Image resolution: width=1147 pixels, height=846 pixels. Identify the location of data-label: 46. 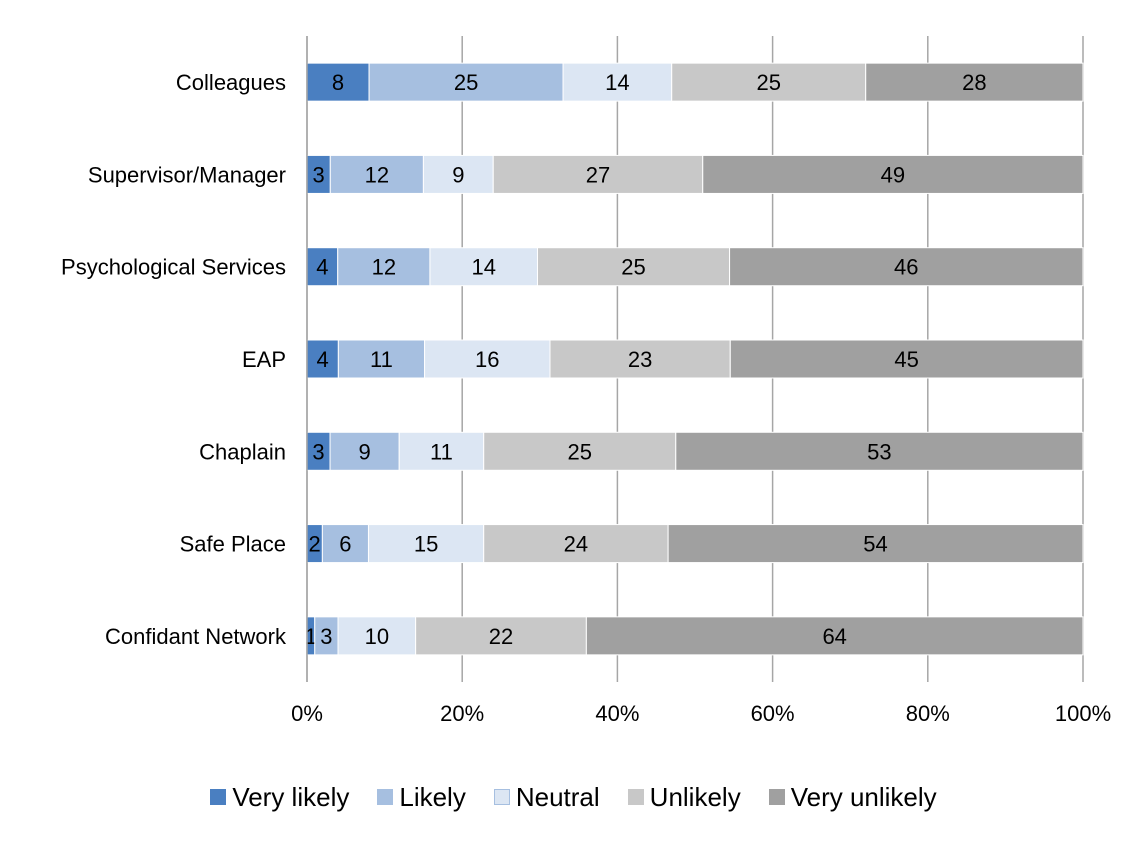
(906, 267).